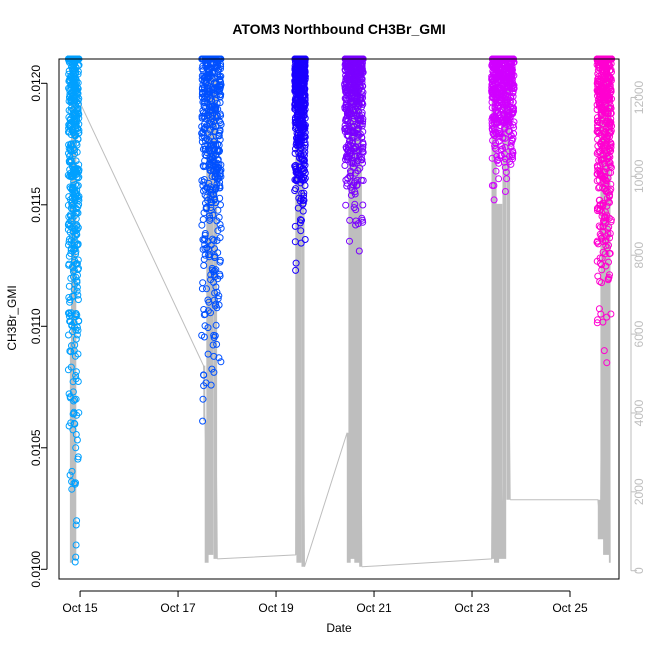 The width and height of the screenshot is (650, 655). What do you see at coordinates (36, 326) in the screenshot?
I see `y-tick-label: 0.0110` at bounding box center [36, 326].